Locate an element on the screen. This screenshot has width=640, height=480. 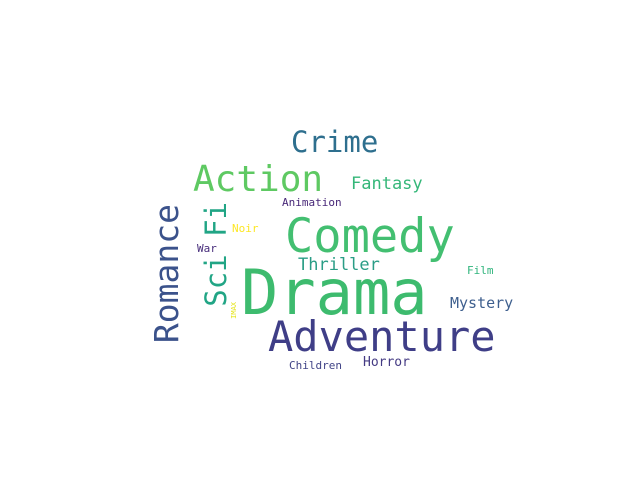
word-crime: Crime is located at coordinates (335, 142).